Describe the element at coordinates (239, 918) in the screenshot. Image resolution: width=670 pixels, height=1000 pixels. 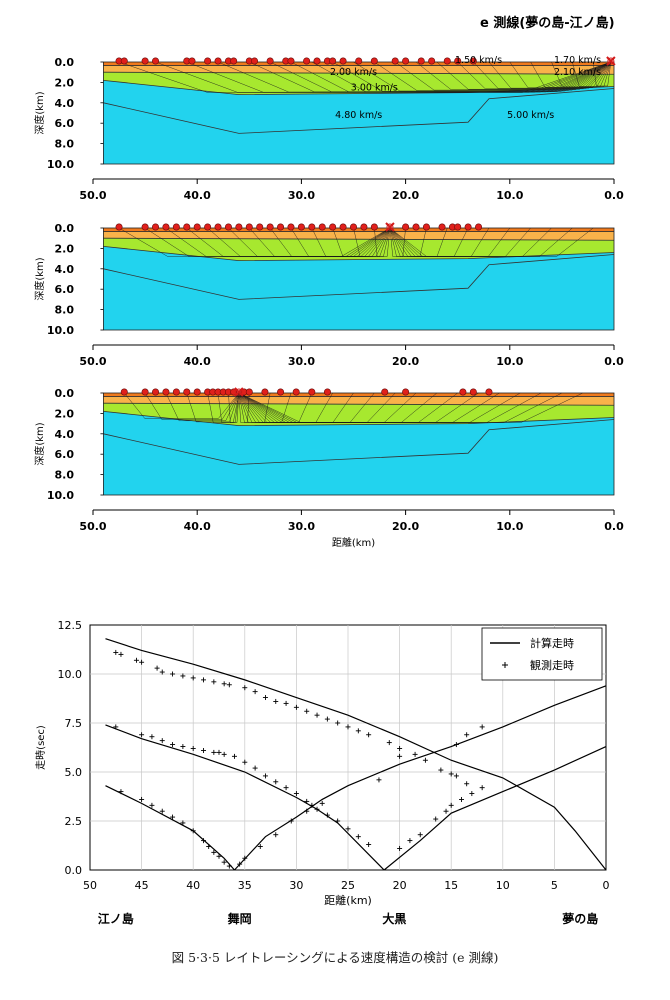
I see `place-label: 舞岡` at that location.